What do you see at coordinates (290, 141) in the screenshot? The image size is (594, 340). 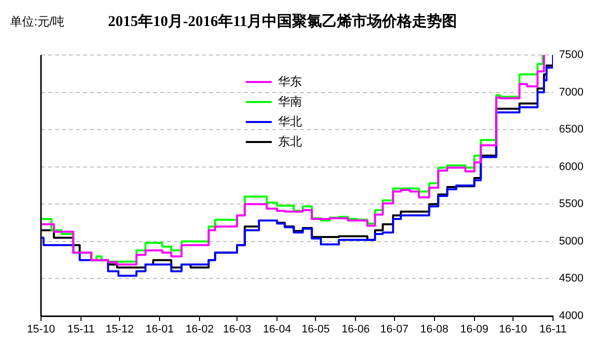 I see `legend-label: 东北` at bounding box center [290, 141].